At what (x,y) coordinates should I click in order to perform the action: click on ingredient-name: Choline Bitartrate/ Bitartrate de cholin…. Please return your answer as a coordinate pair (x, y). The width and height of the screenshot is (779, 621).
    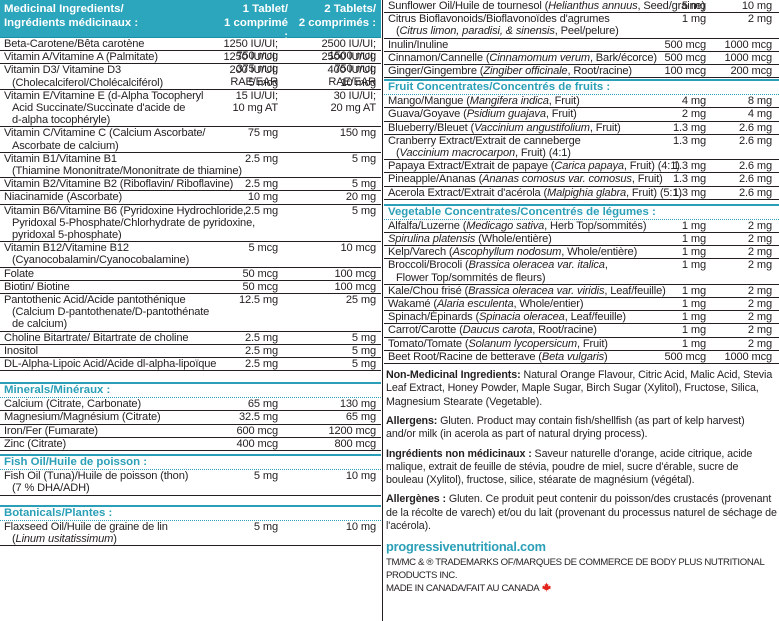
    Looking at the image, I should click on (96, 337).